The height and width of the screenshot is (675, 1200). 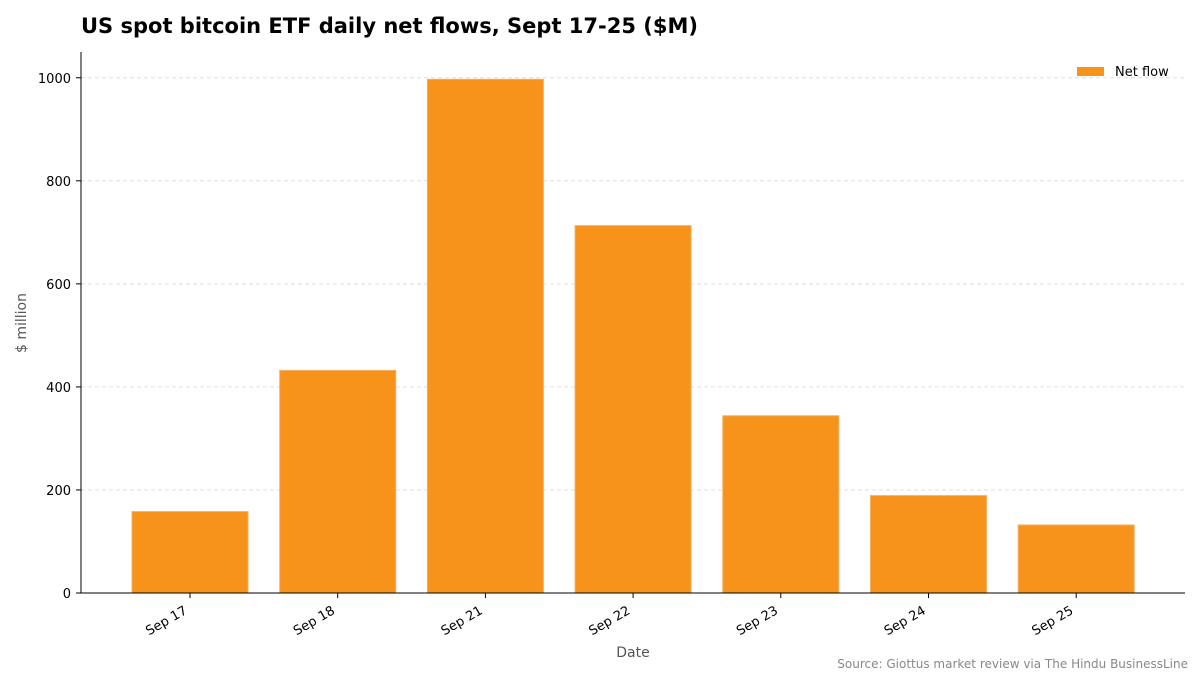 I want to click on x-tick-label: Sep 22, so click(x=609, y=621).